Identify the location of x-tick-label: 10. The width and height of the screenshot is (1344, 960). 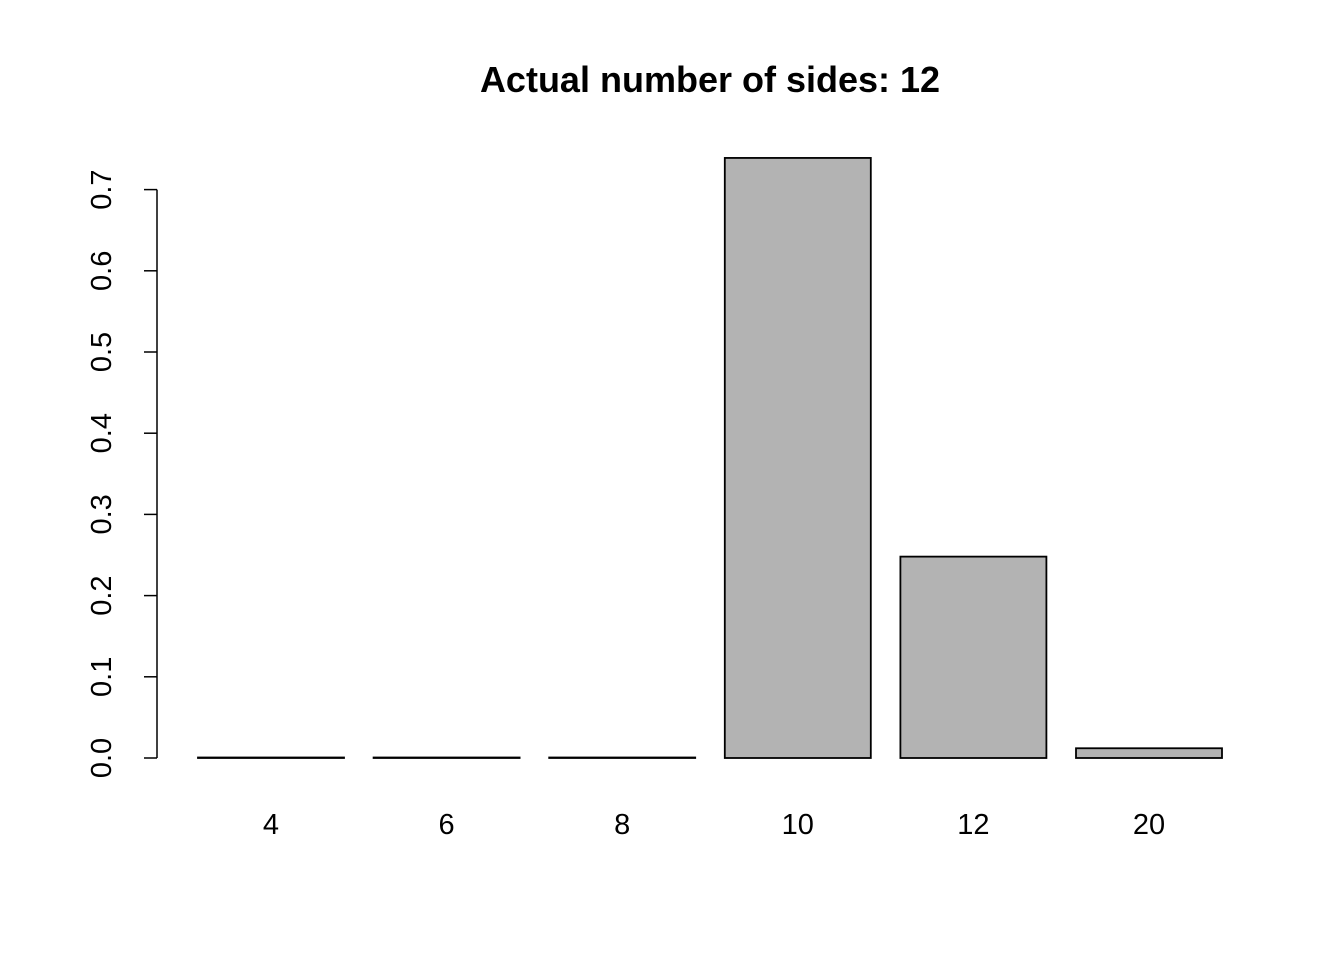
(798, 825).